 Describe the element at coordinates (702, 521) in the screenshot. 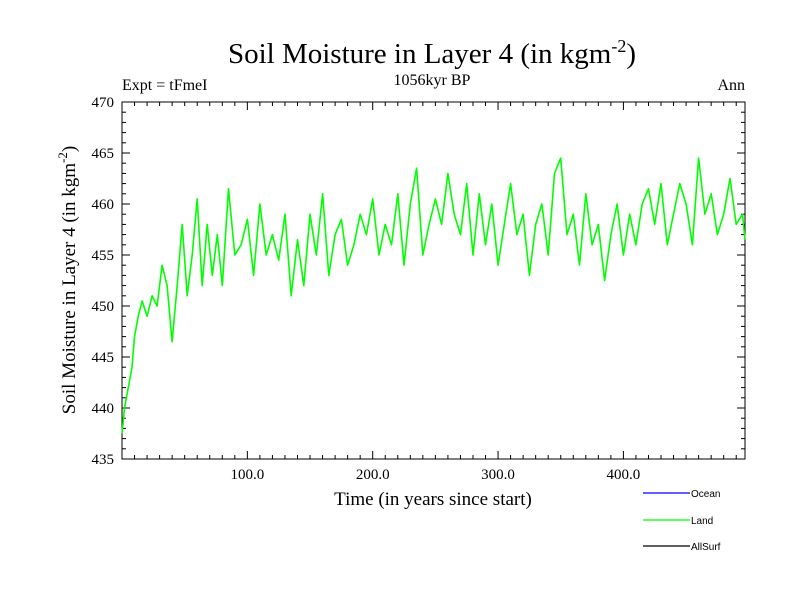

I see `legend-label-land: Land` at that location.